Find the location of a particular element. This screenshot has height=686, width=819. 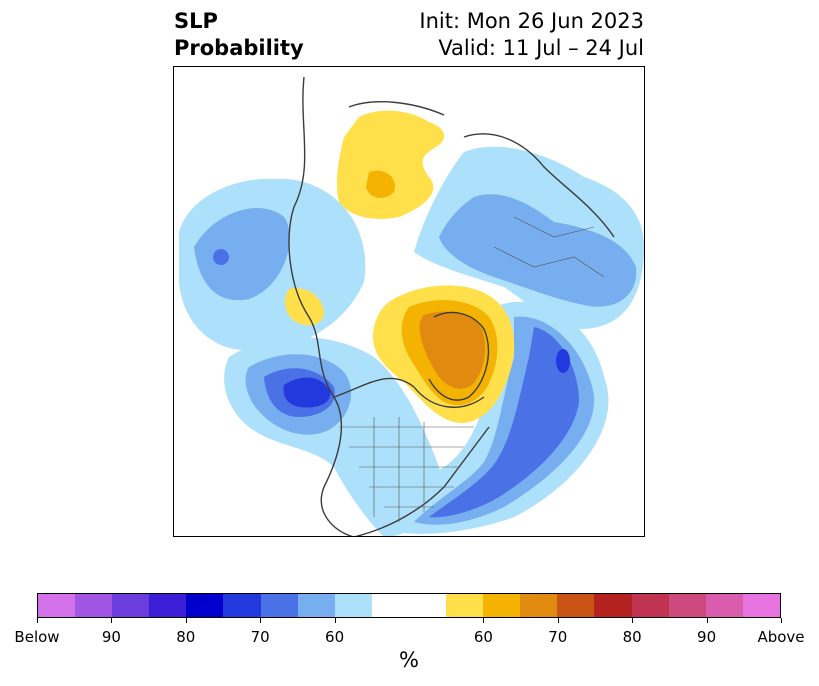

map-title: SLP Probability is located at coordinates (239, 35).